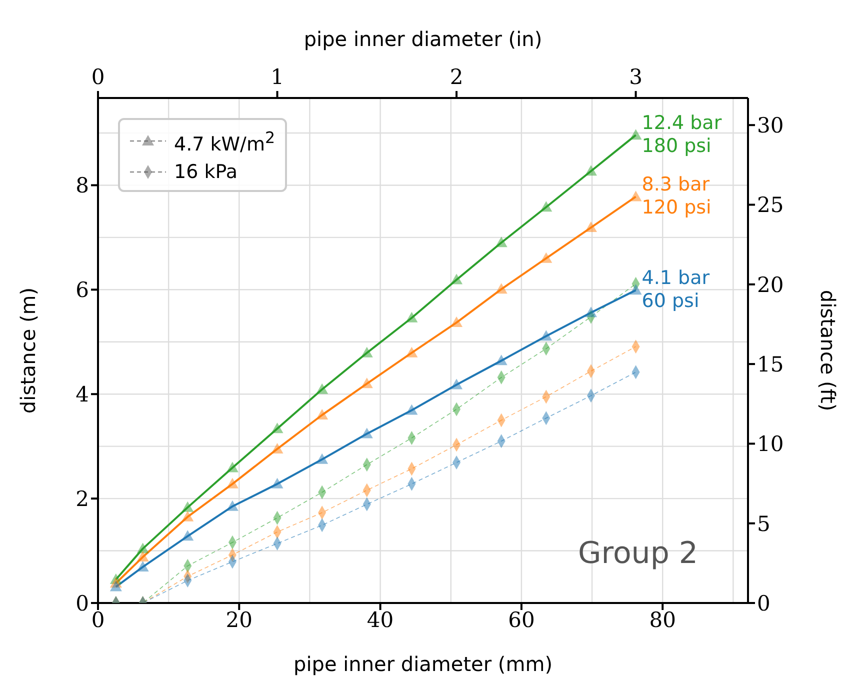  What do you see at coordinates (763, 603) in the screenshot?
I see `y2-tick-label: 0` at bounding box center [763, 603].